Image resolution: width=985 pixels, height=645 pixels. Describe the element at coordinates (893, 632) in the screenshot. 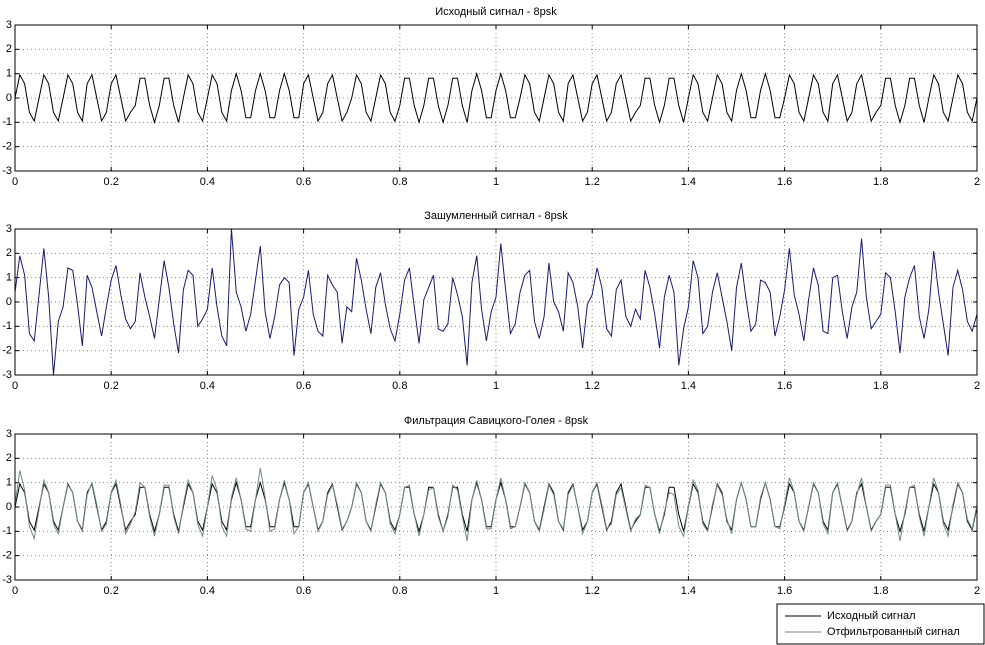

I see `legend-label: Отфильтрованный сигнал` at that location.